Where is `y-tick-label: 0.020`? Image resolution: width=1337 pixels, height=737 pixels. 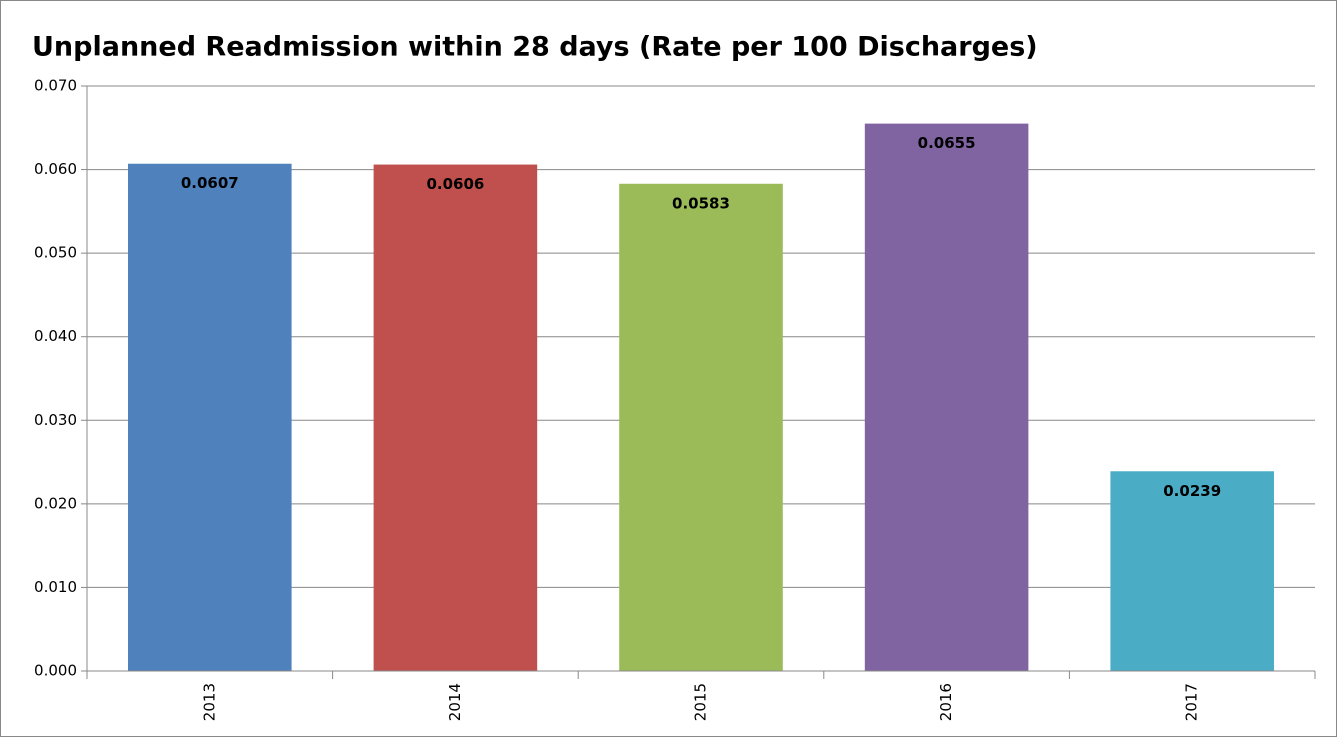
y-tick-label: 0.020 is located at coordinates (55, 503).